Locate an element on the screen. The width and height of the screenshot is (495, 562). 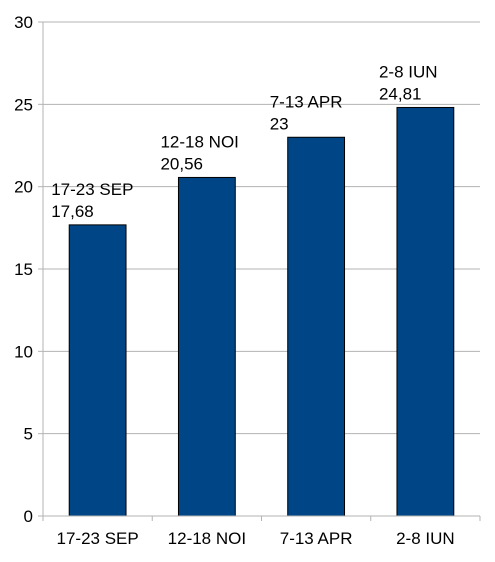
data-label-value: 23 is located at coordinates (279, 123).